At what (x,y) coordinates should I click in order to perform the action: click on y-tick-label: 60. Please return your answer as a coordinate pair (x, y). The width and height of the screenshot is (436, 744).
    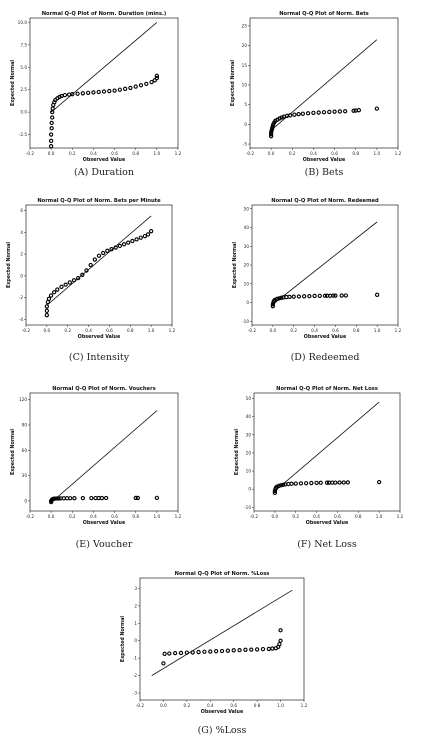
    Looking at the image, I should click on (25, 450).